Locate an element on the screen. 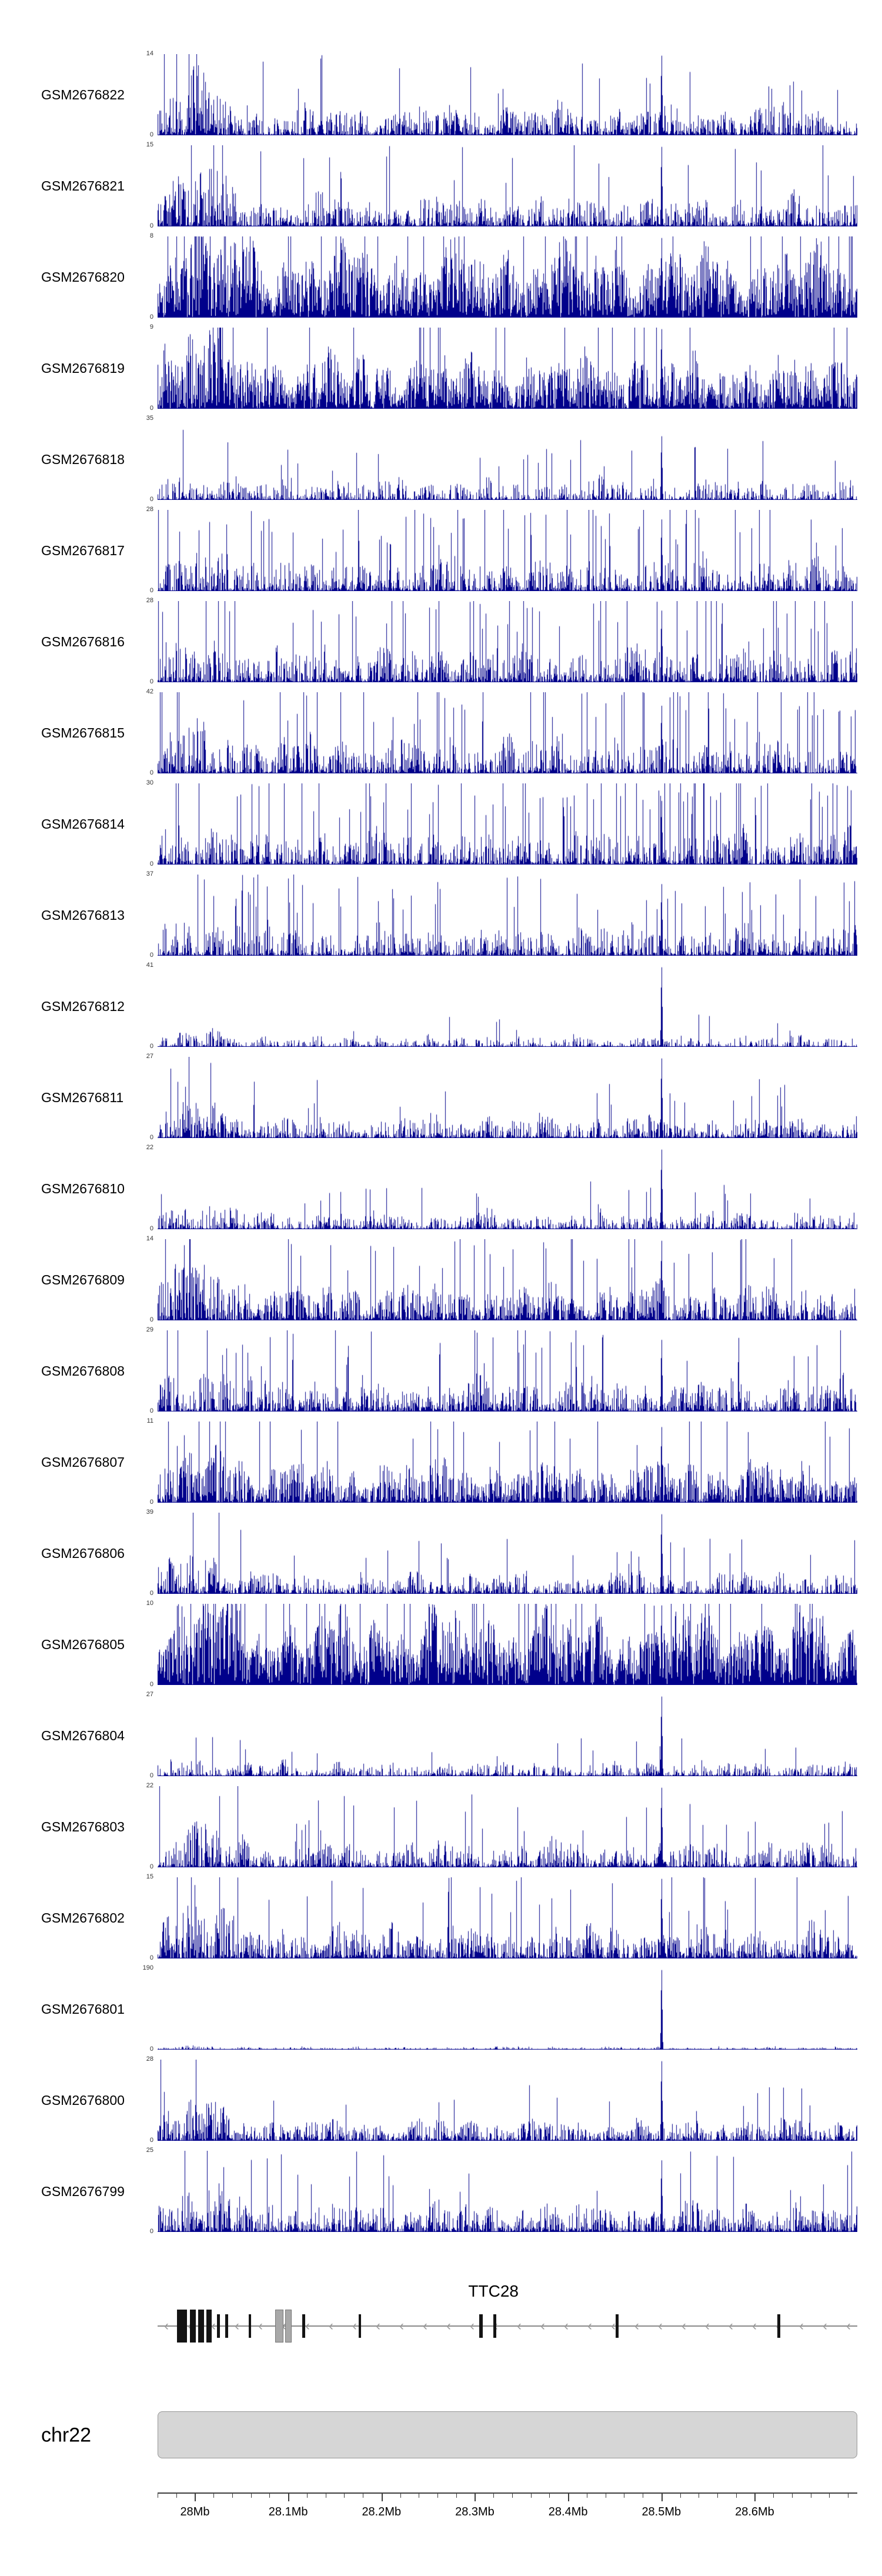 This screenshot has height=2576, width=882. track-sample-label: GSM2676816 is located at coordinates (83, 641).